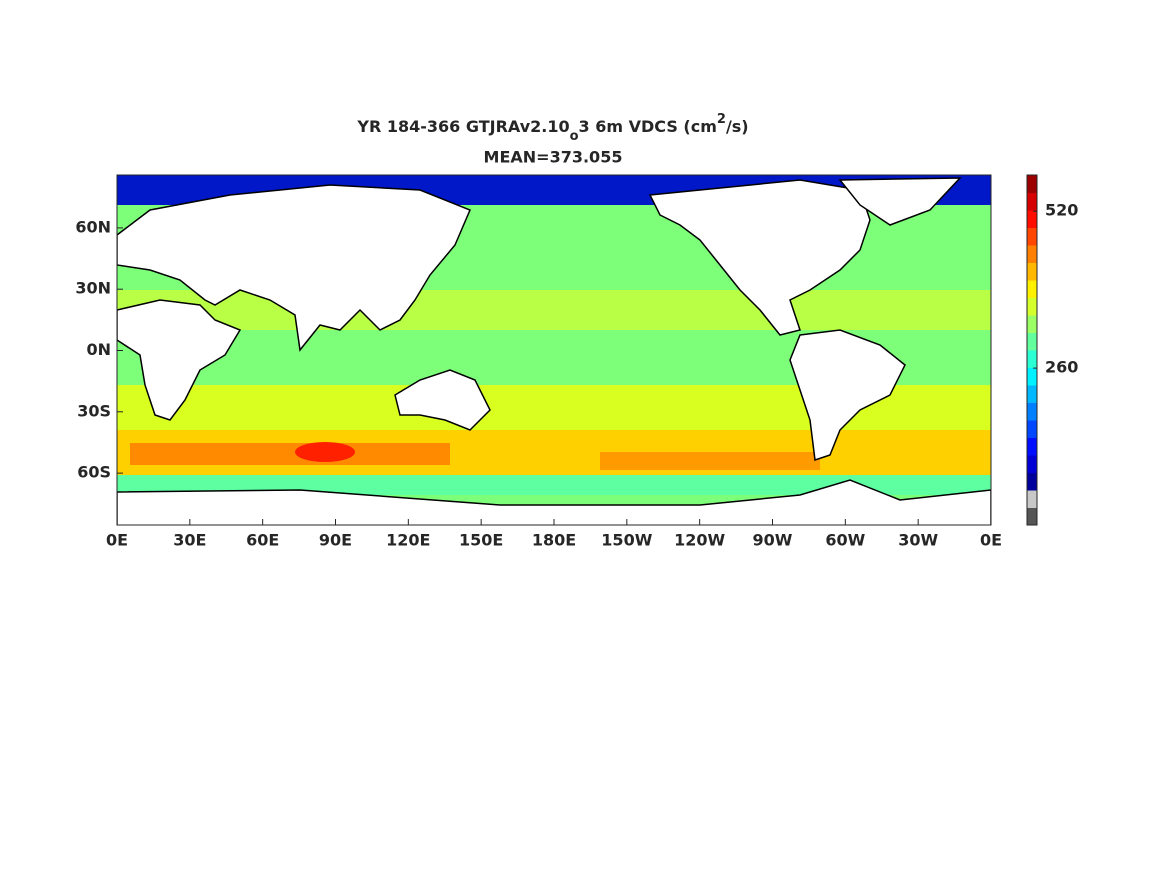  I want to click on x-tick-label: 180E, so click(554, 540).